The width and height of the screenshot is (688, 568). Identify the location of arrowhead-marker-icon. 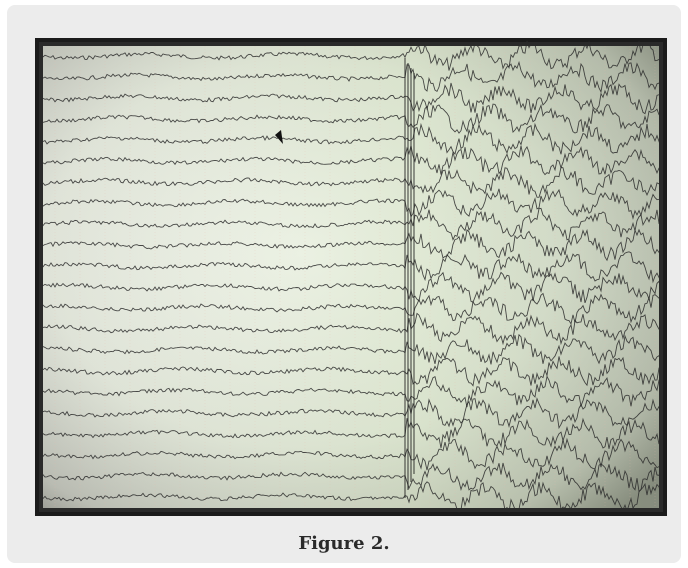
(279, 137).